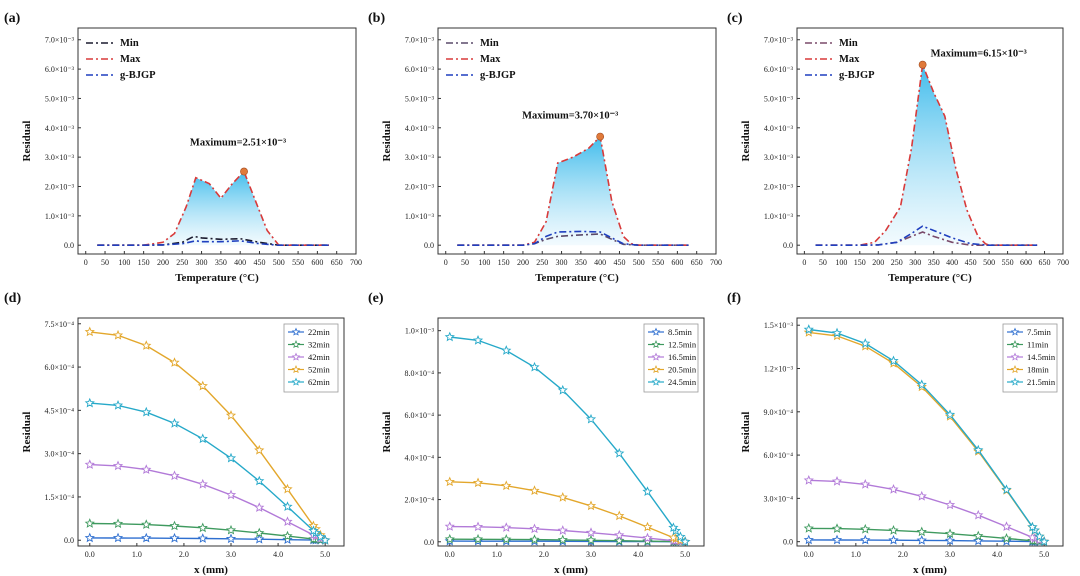 Image resolution: width=1080 pixels, height=576 pixels. What do you see at coordinates (735, 18) in the screenshot?
I see `panel-label: (c)` at bounding box center [735, 18].